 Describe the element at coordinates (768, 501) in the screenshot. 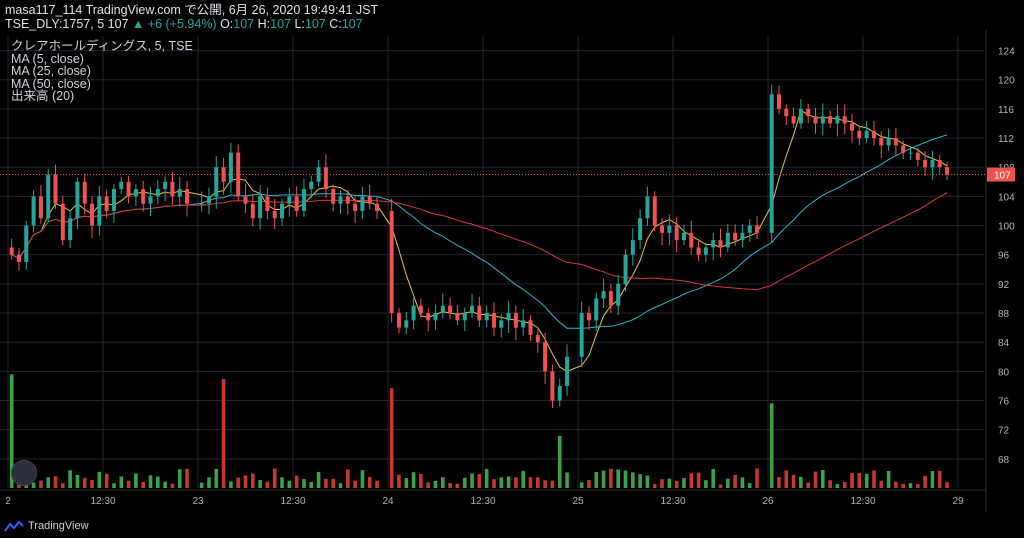

I see `x-tick-label: 26` at that location.